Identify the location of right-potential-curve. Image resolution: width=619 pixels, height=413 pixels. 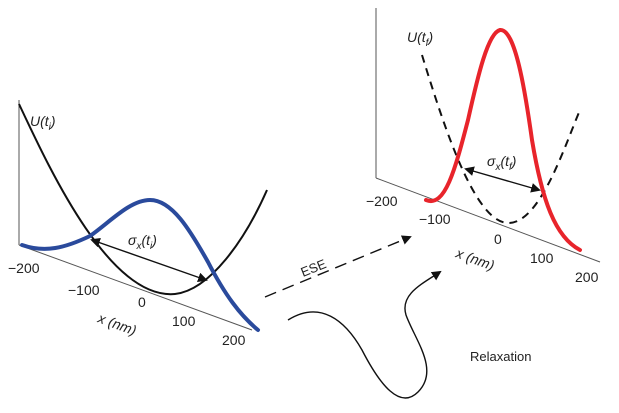
(501, 139).